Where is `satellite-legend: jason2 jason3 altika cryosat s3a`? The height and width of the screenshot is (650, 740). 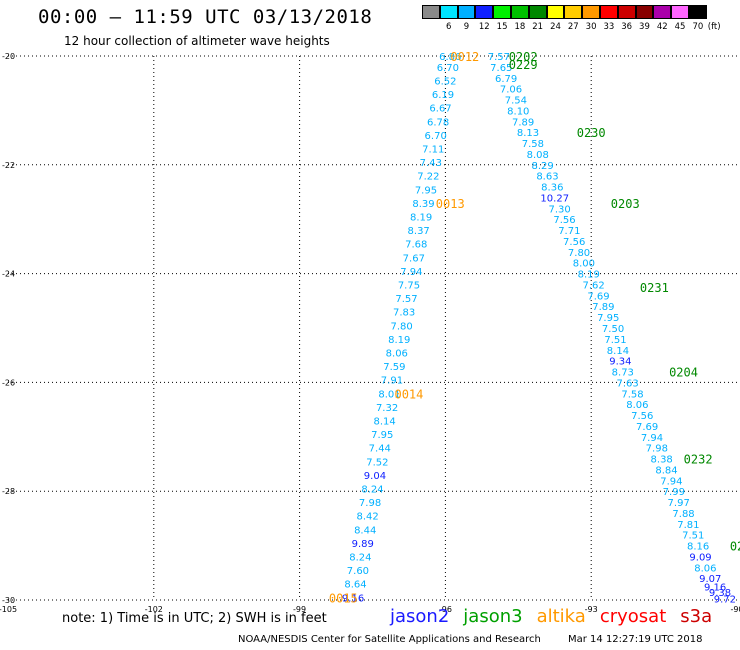 satellite-legend: jason2 jason3 altika cryosat s3a is located at coordinates (551, 616).